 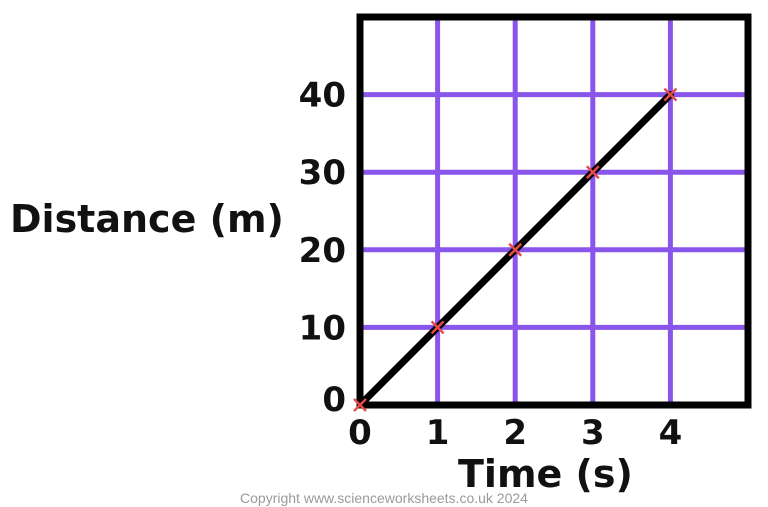 I want to click on x-tick-label: 1, so click(x=438, y=433).